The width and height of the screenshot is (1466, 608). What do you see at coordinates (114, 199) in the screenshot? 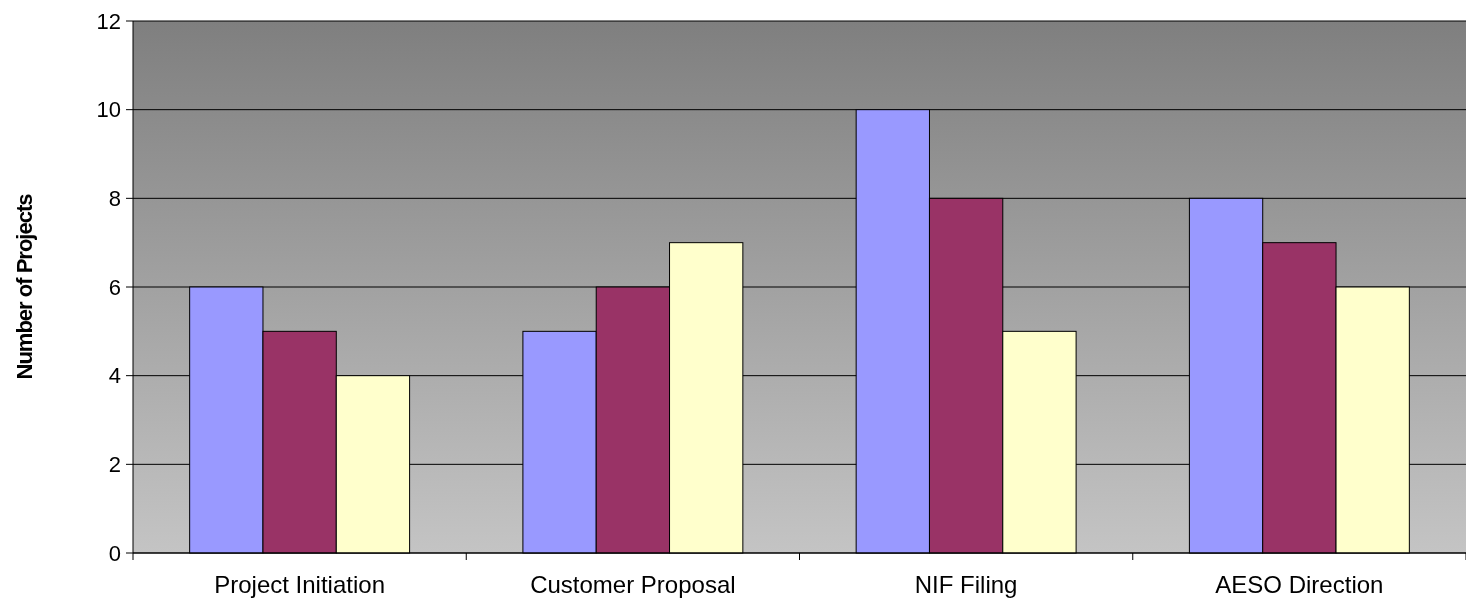
I see `y-tick-label: 8` at bounding box center [114, 199].